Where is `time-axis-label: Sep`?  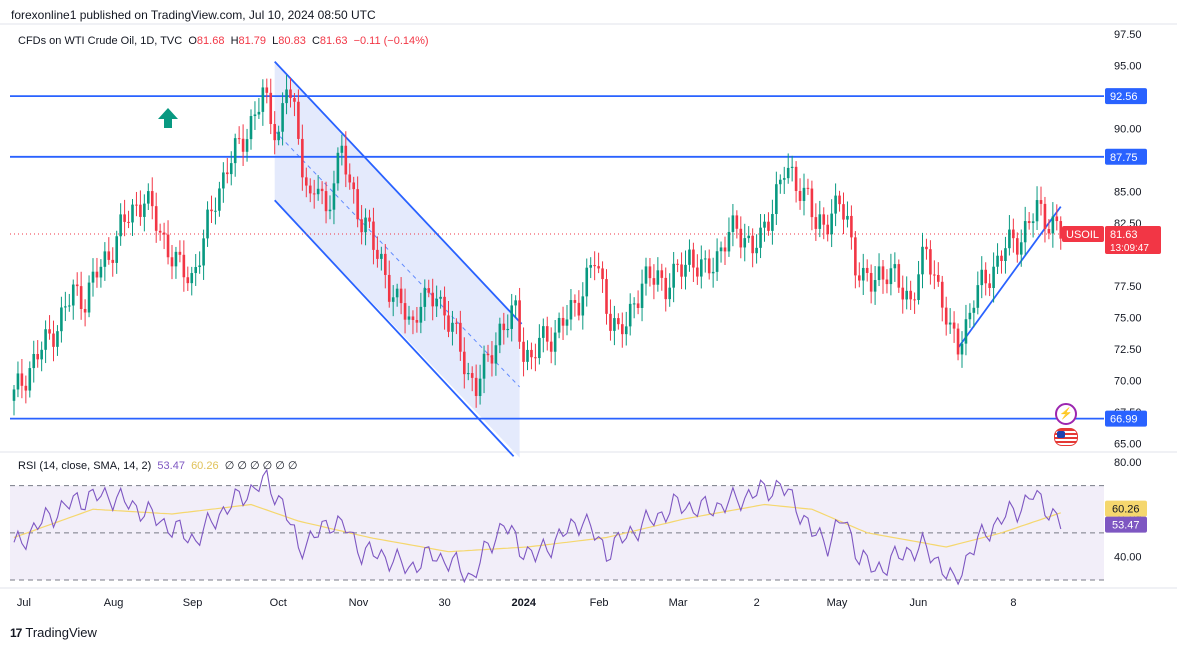 time-axis-label: Sep is located at coordinates (193, 603).